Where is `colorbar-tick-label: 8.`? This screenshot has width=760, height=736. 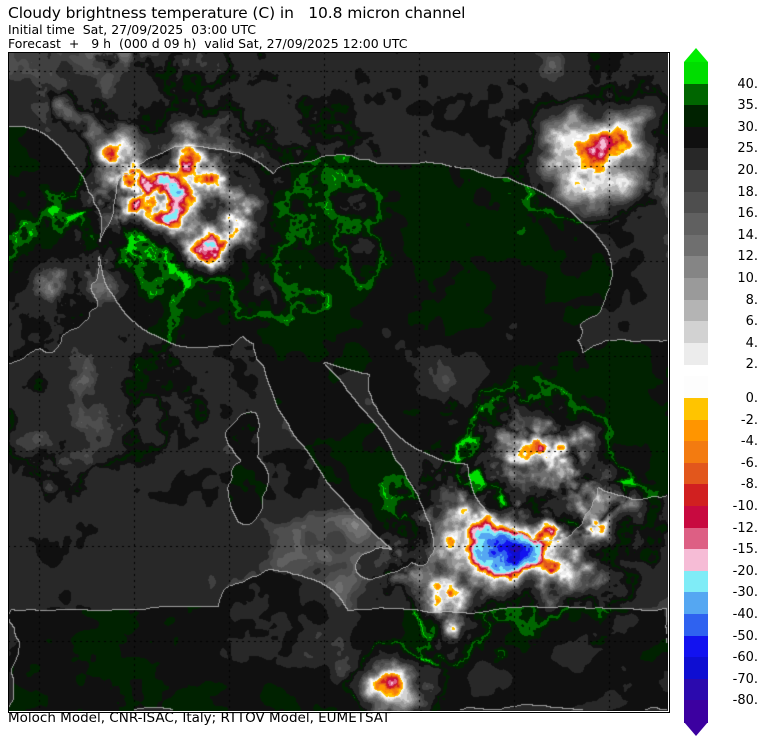 colorbar-tick-label: 8. is located at coordinates (751, 300).